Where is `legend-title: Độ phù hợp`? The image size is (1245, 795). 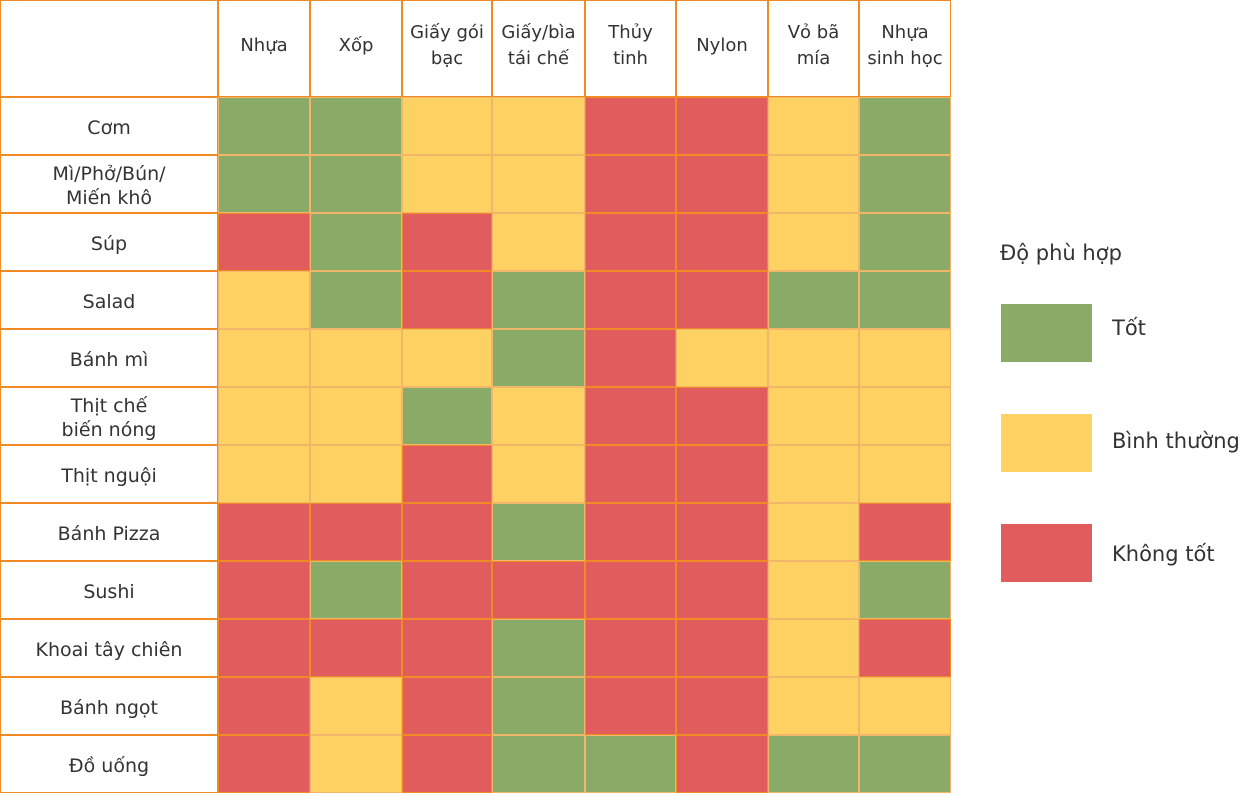
legend-title: Độ phù hợp is located at coordinates (1061, 253).